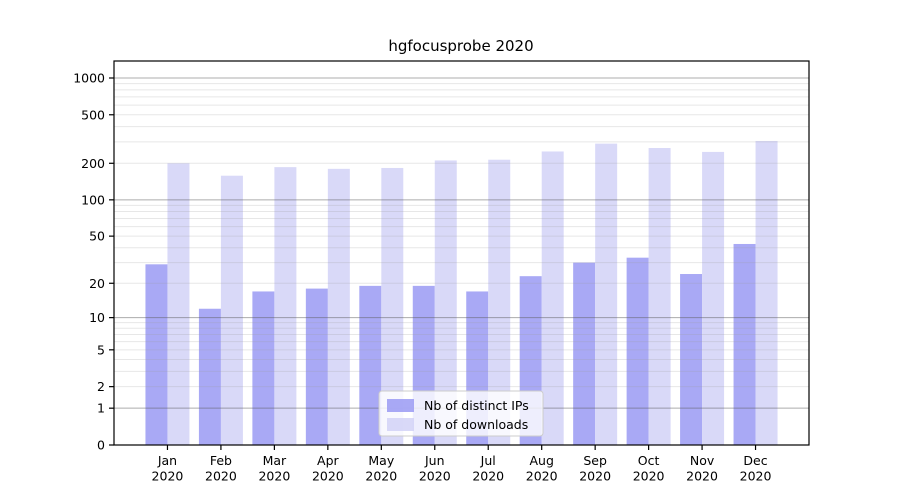 This screenshot has width=900, height=500. I want to click on bar-downloads-jul, so click(499, 302).